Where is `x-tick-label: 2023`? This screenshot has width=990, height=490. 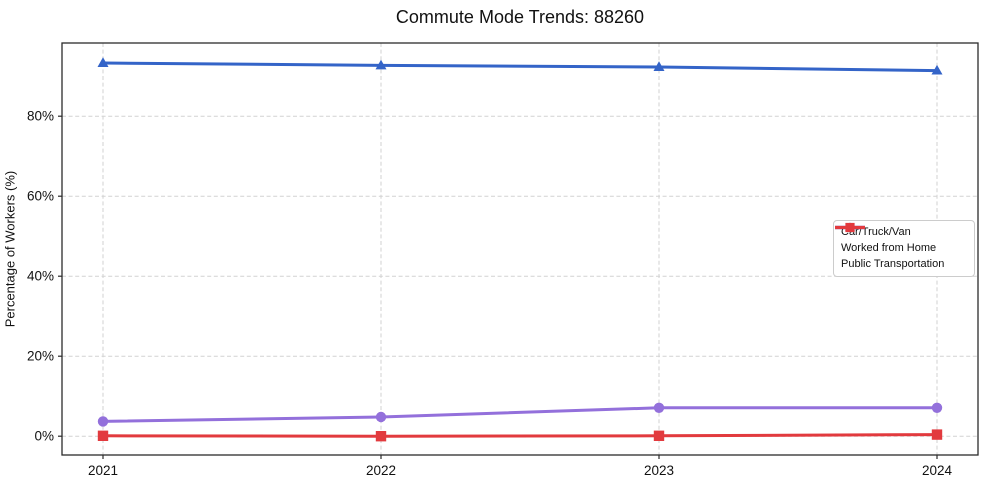 x-tick-label: 2023 is located at coordinates (659, 470).